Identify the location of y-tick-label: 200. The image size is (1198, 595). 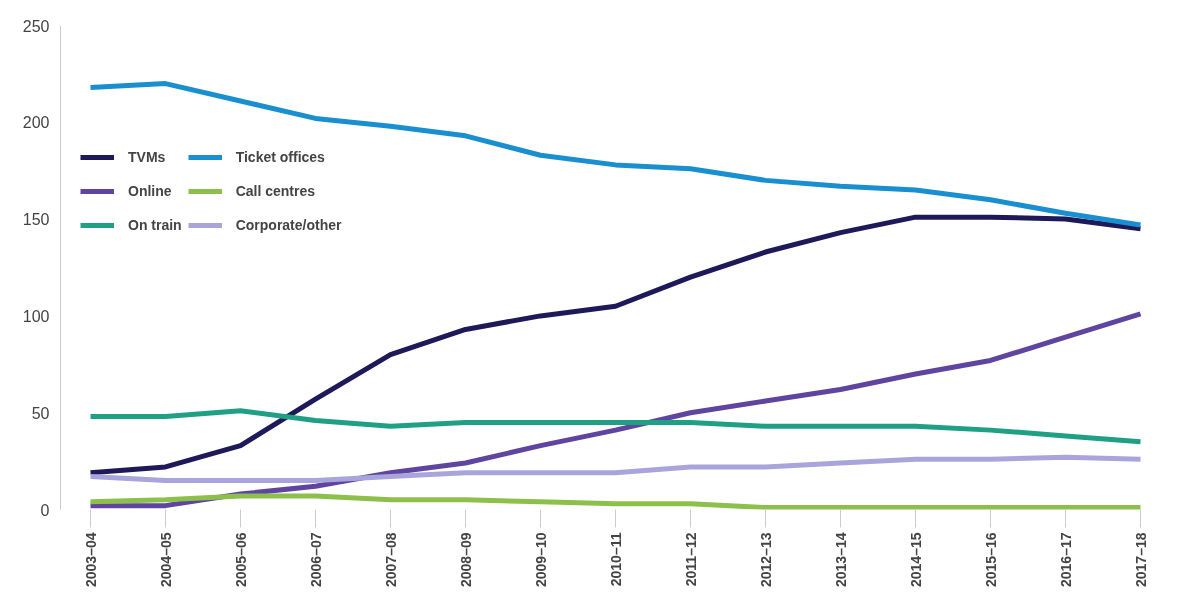
(36, 123).